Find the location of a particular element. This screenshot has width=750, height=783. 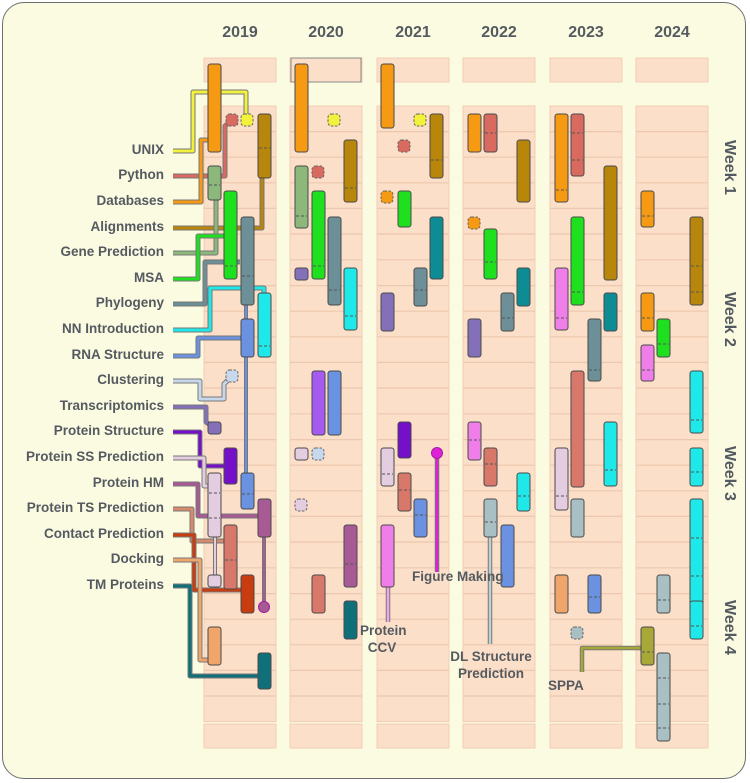

b19-nn is located at coordinates (264, 325).